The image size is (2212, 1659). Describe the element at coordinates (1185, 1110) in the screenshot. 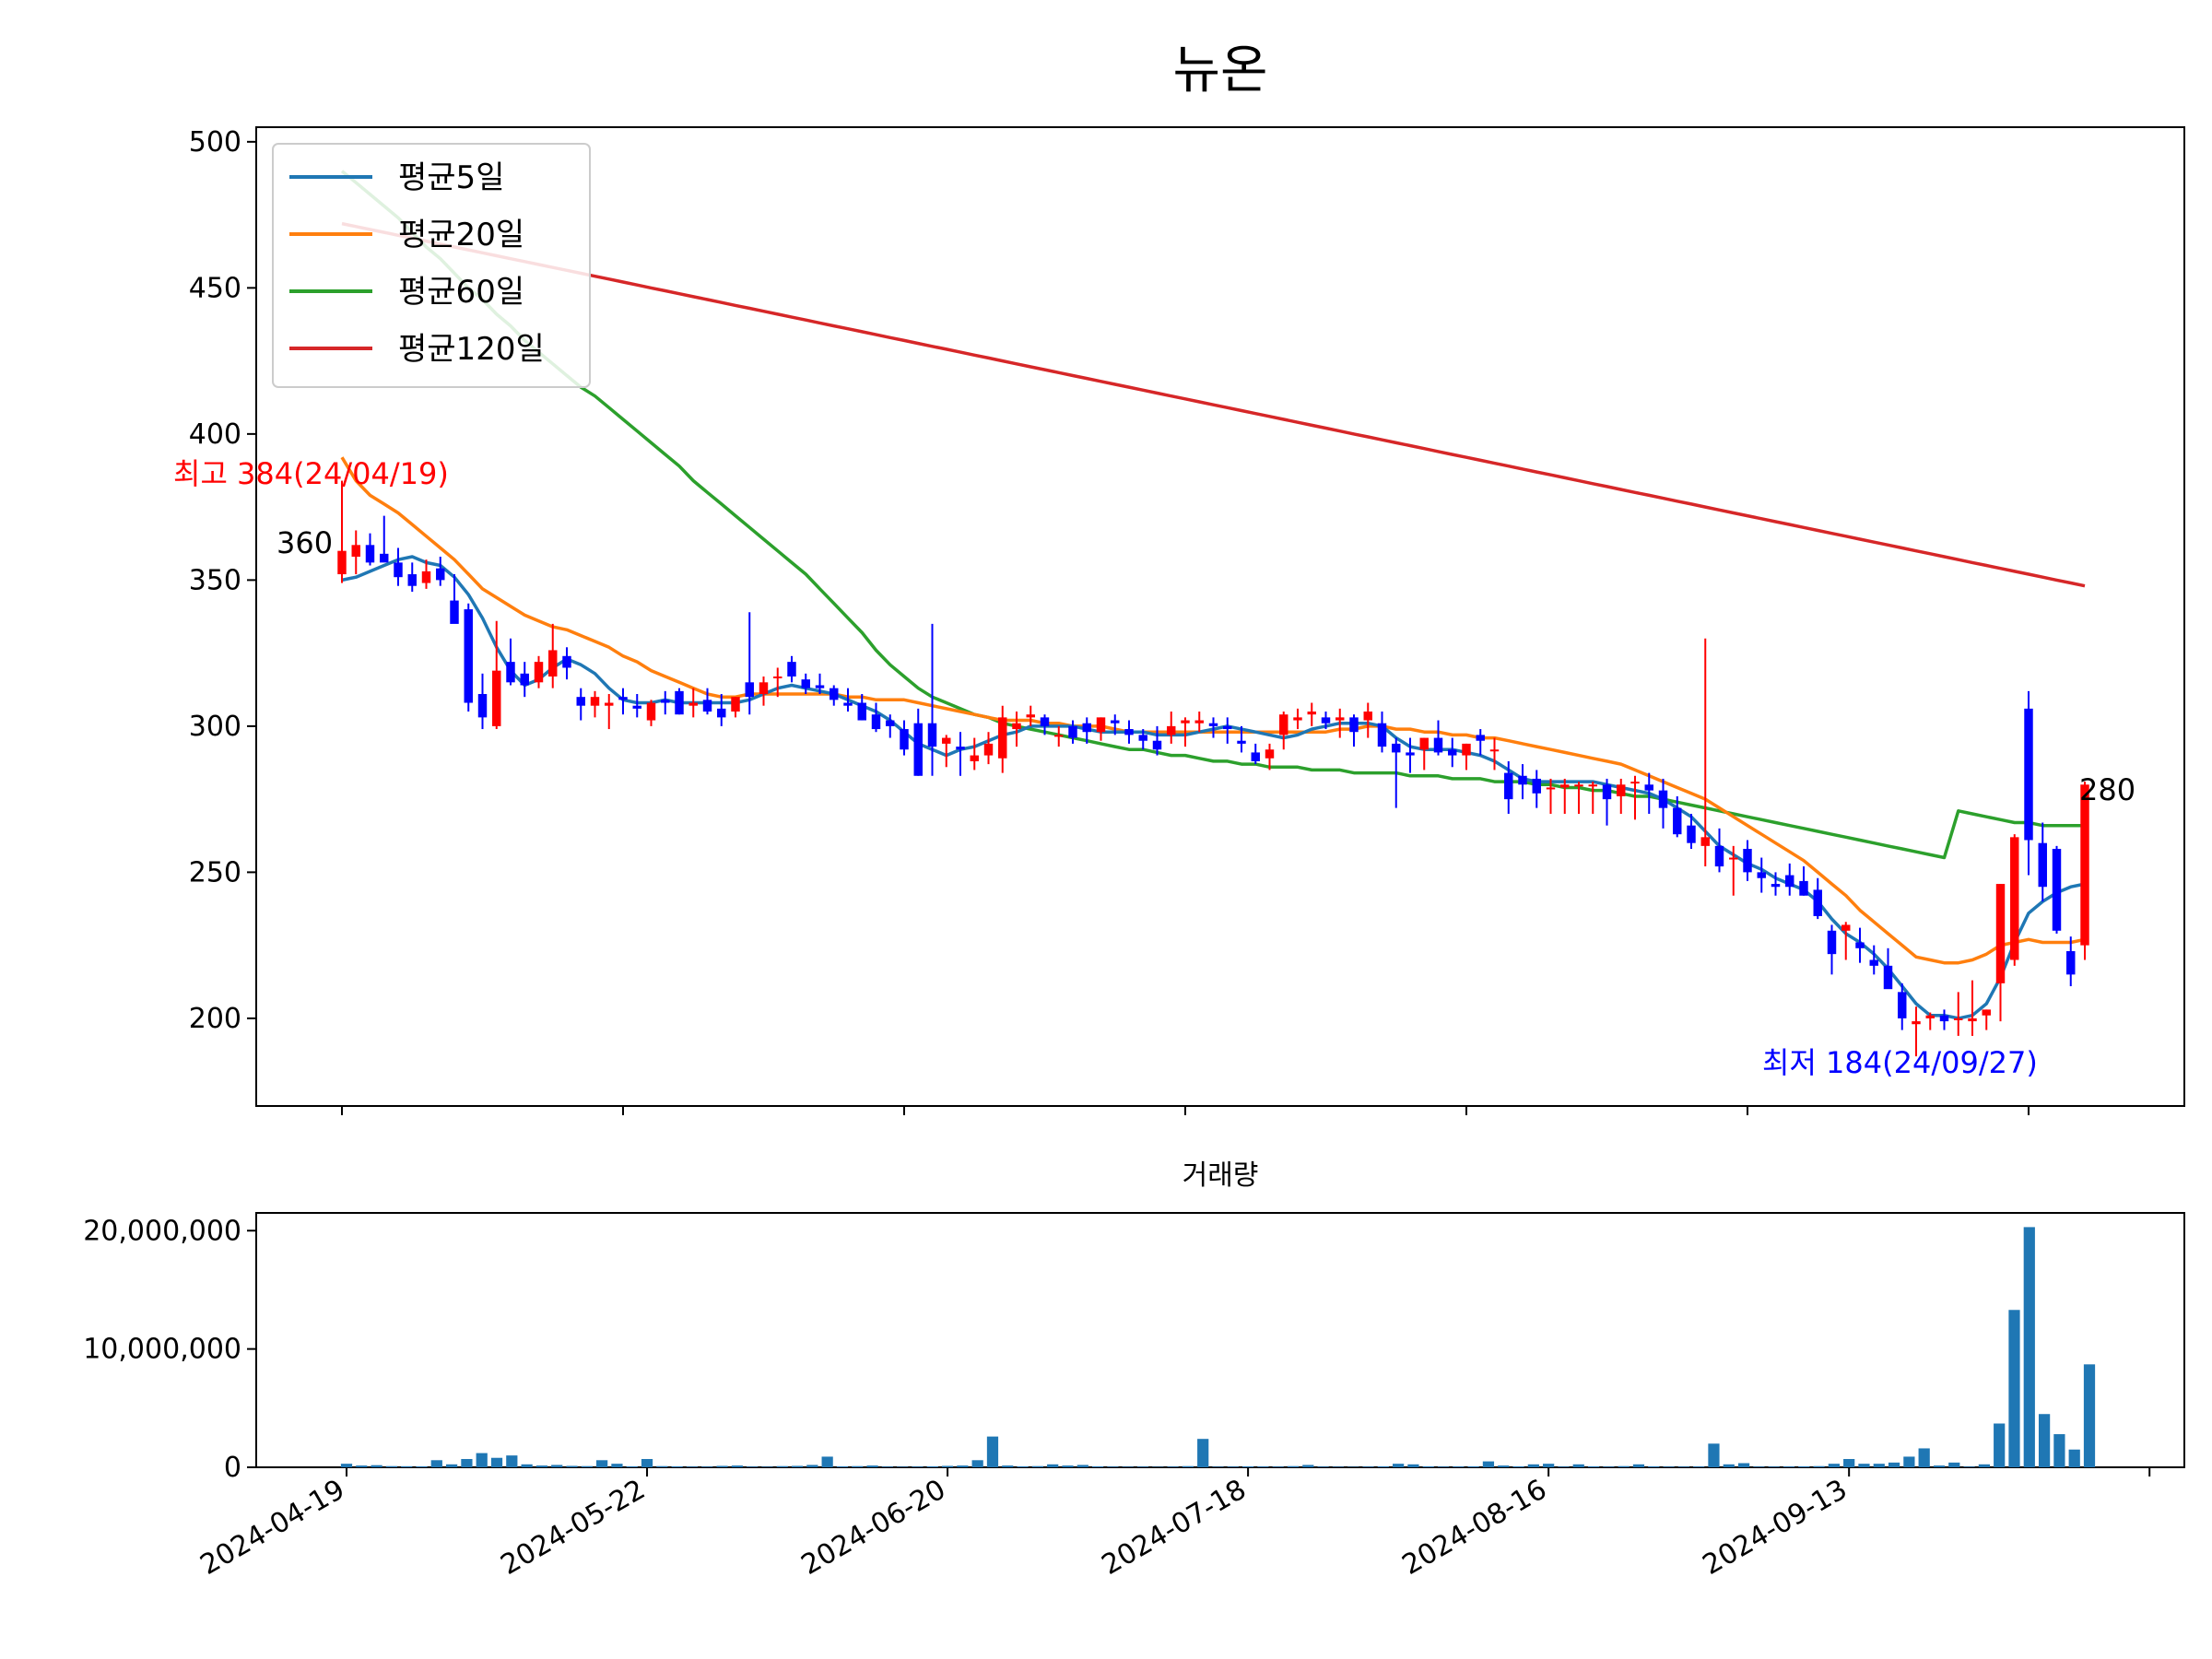

I see `price-x-axis` at that location.